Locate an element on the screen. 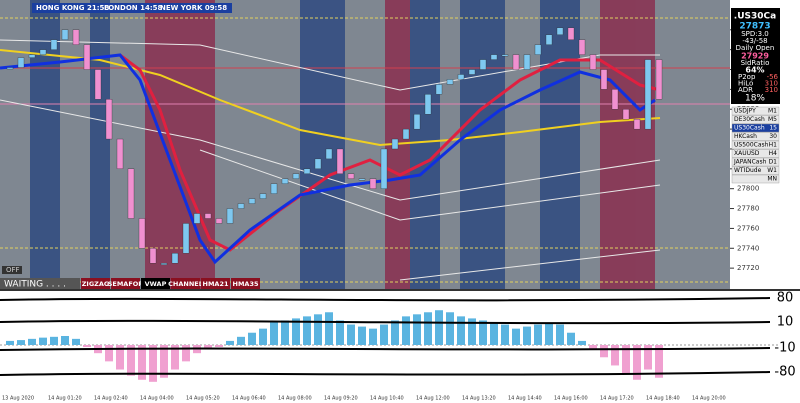 The image size is (800, 403). time-label: 14 Aug 04:00 is located at coordinates (157, 399).